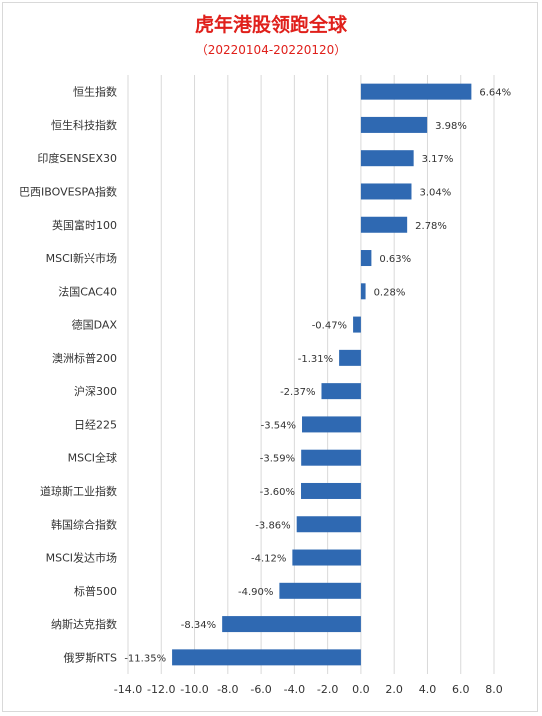 The height and width of the screenshot is (716, 542). Describe the element at coordinates (394, 689) in the screenshot. I see `x-tick-label: 2.0` at that location.